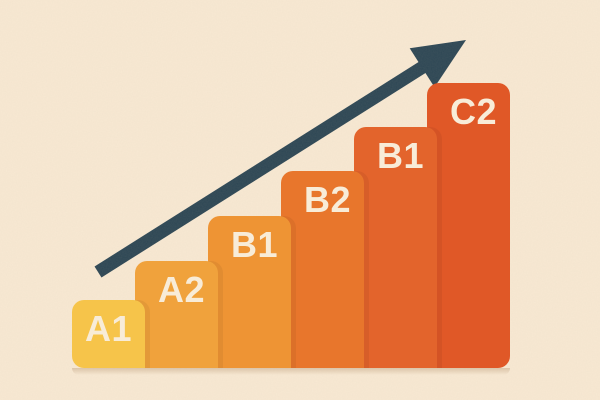  What do you see at coordinates (322, 269) in the screenshot?
I see `bar-4-b2: B2` at bounding box center [322, 269].